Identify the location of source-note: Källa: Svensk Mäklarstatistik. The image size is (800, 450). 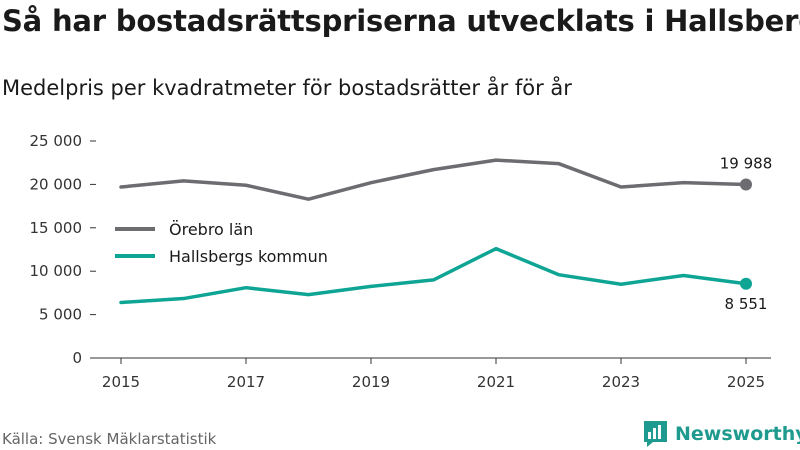
(109, 439).